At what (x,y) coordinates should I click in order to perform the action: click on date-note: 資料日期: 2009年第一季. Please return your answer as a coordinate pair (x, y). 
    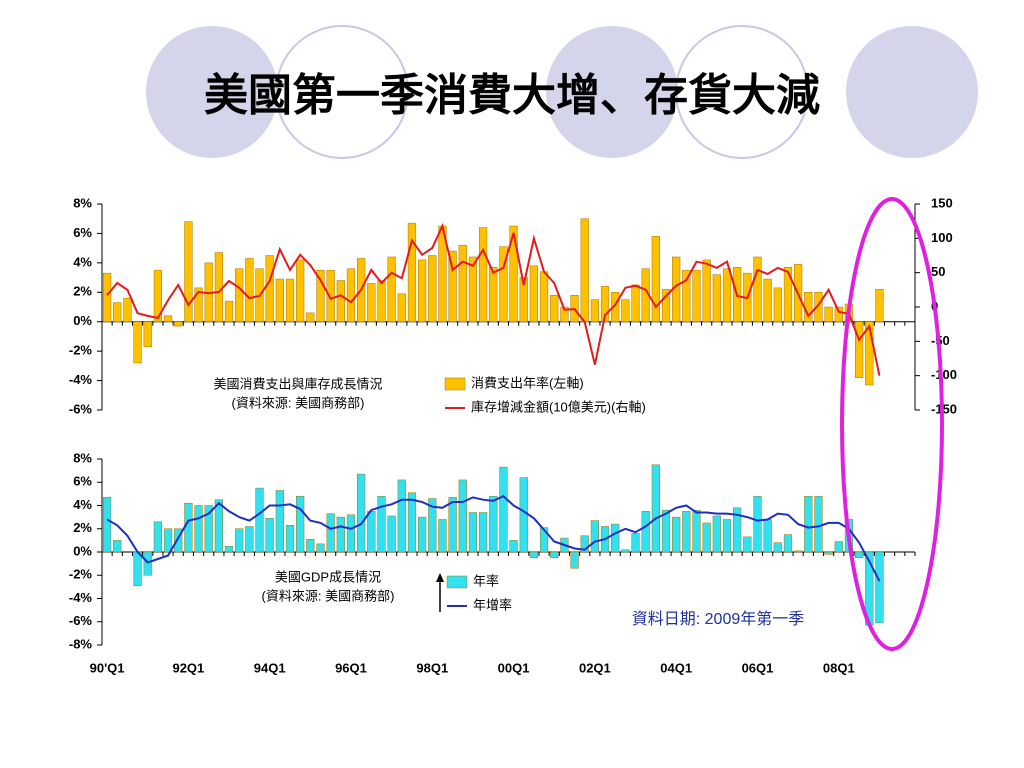
    Looking at the image, I should click on (718, 619).